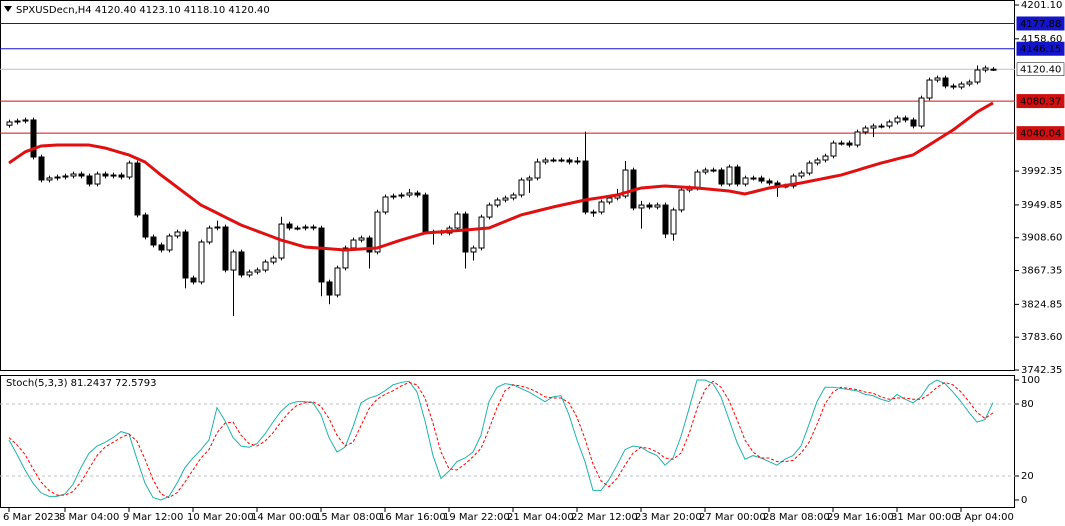 The height and width of the screenshot is (526, 1065). What do you see at coordinates (1041, 337) in the screenshot?
I see `y-tick-label: 3783.60` at bounding box center [1041, 337].